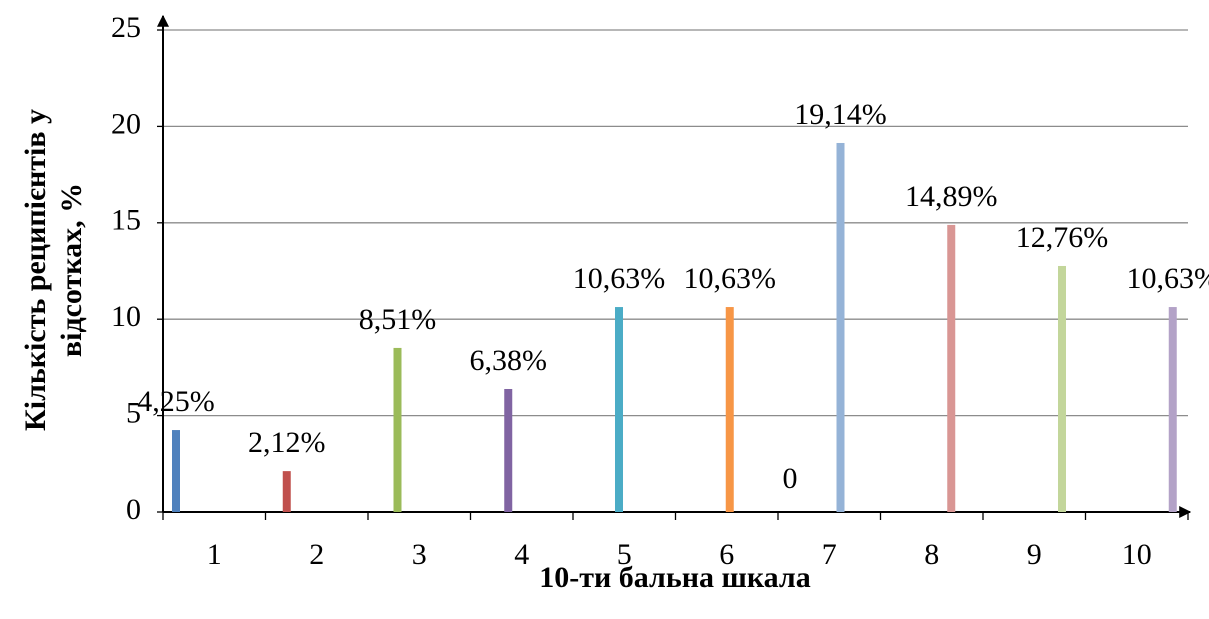 The width and height of the screenshot is (1209, 619). What do you see at coordinates (1062, 237) in the screenshot?
I see `data-label: 12,76%` at bounding box center [1062, 237].